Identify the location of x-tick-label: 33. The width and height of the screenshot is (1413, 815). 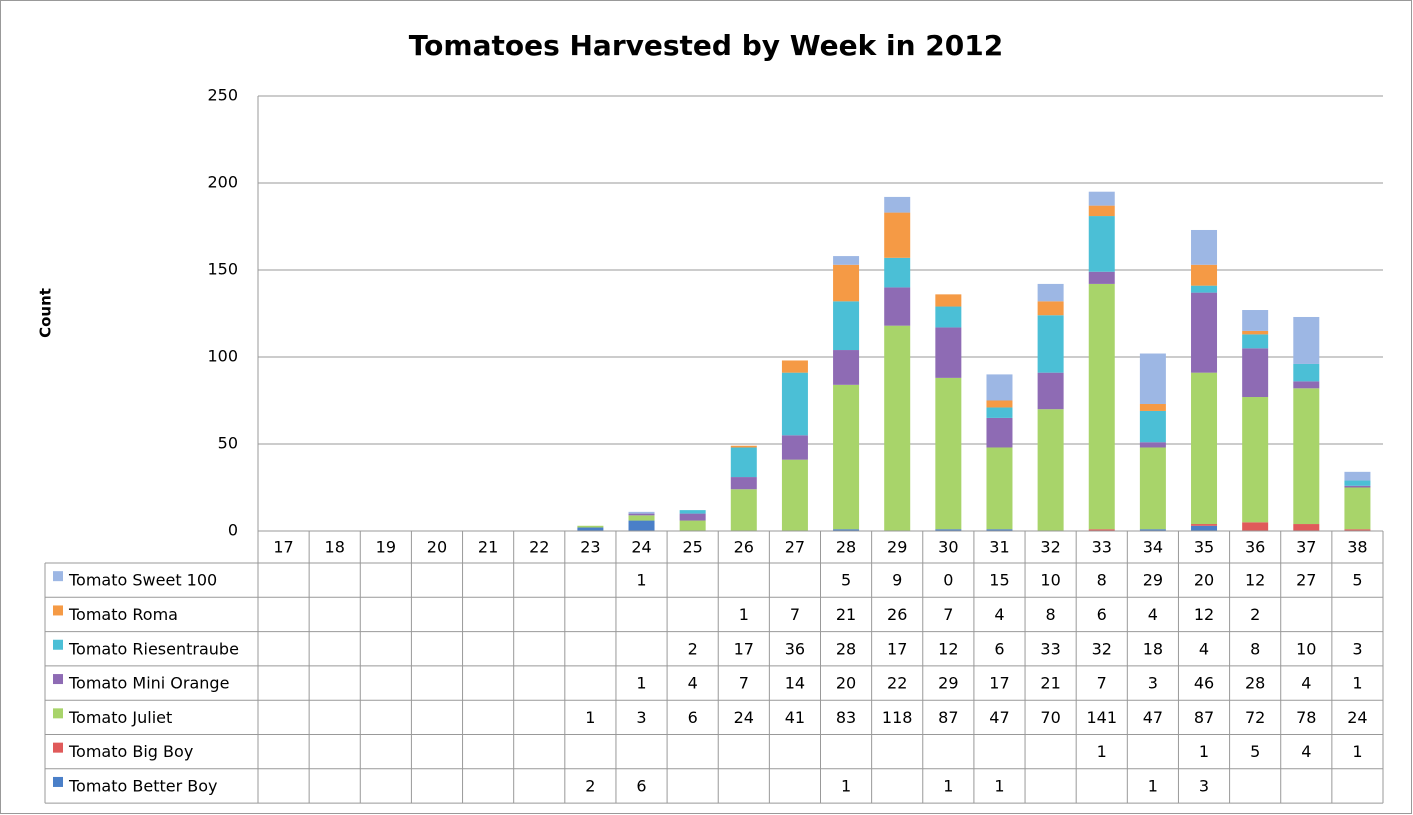
(1102, 547).